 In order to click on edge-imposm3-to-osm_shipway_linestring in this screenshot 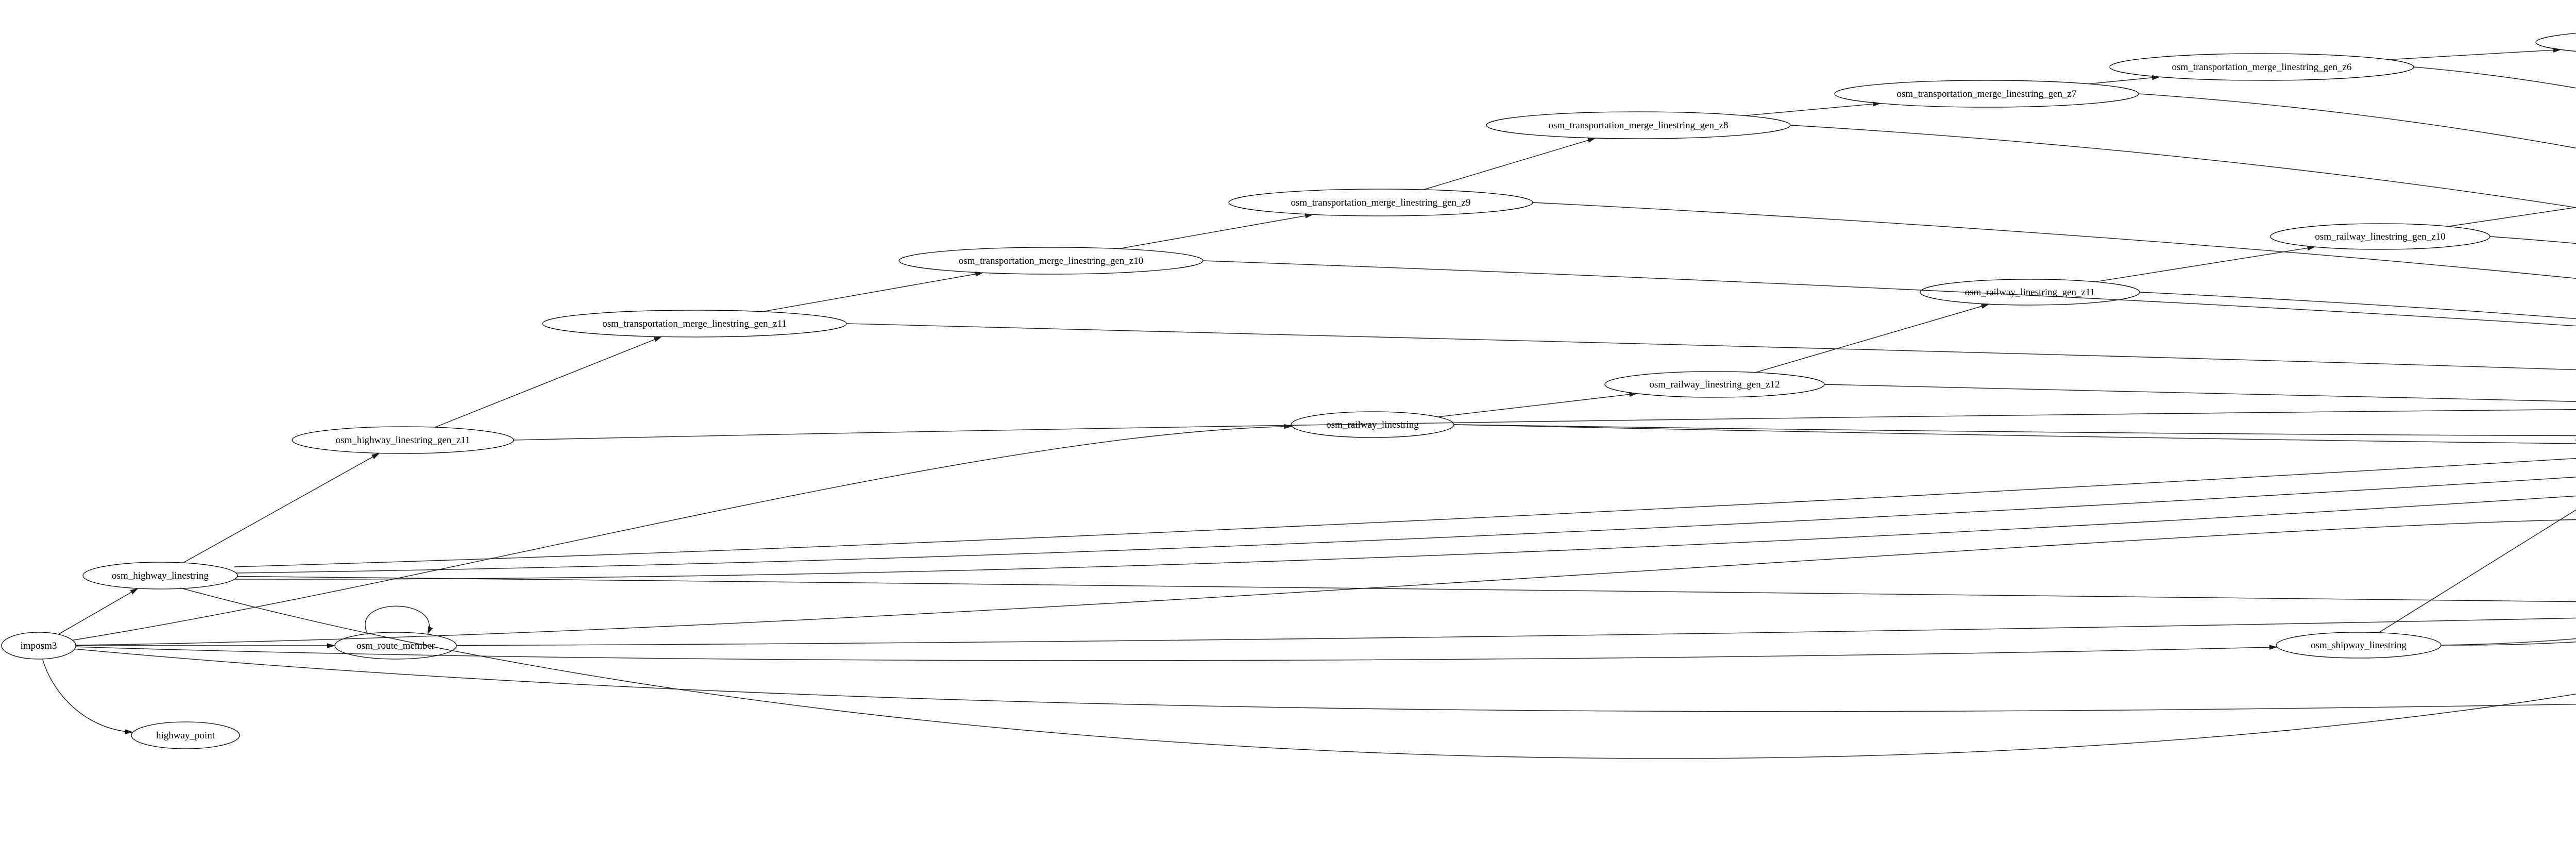, I will do `click(1176, 653)`.